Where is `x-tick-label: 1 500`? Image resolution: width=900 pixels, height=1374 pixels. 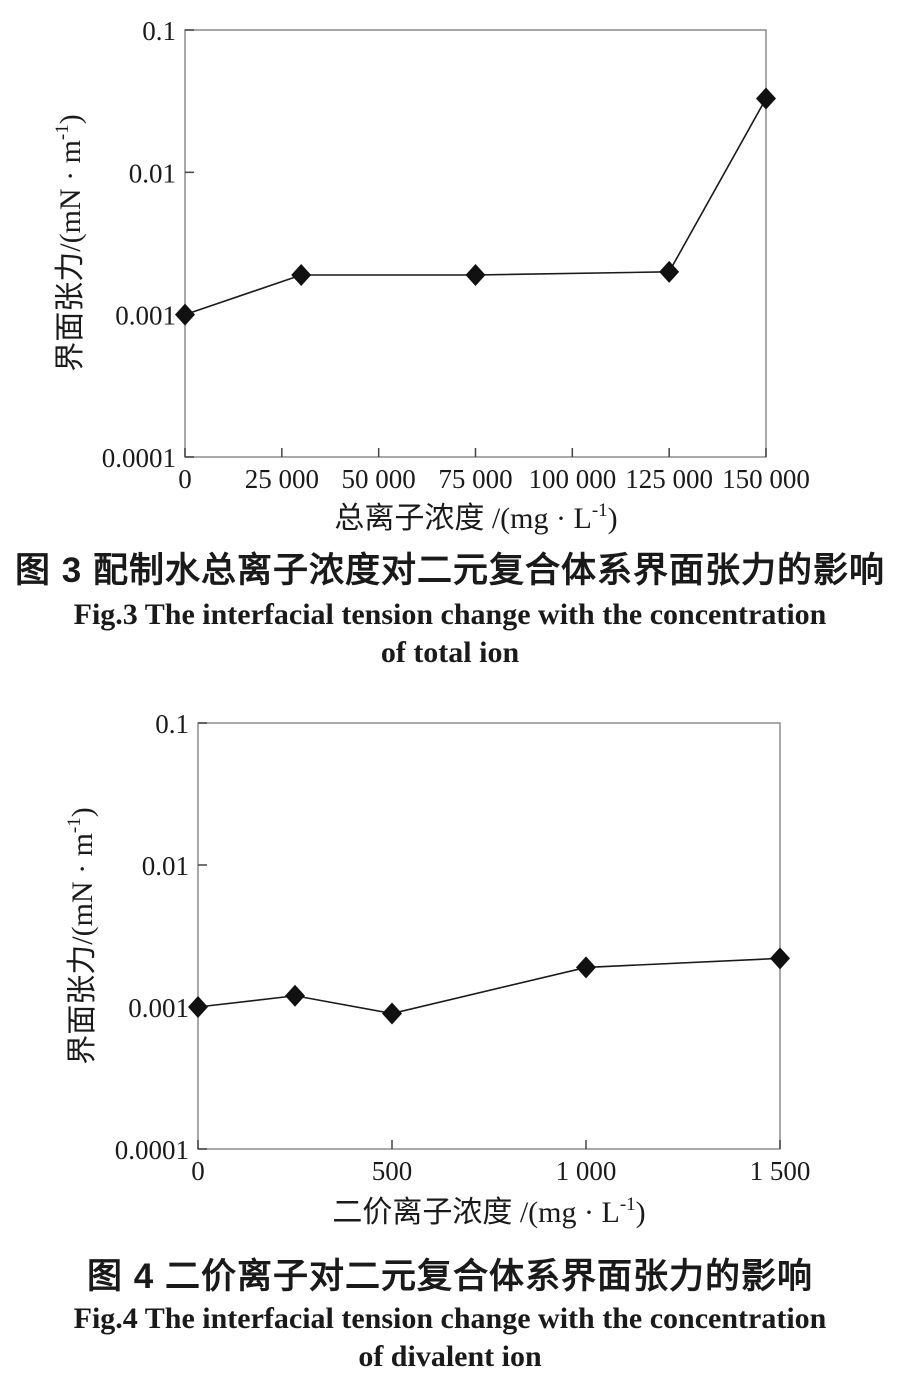 x-tick-label: 1 500 is located at coordinates (780, 1171).